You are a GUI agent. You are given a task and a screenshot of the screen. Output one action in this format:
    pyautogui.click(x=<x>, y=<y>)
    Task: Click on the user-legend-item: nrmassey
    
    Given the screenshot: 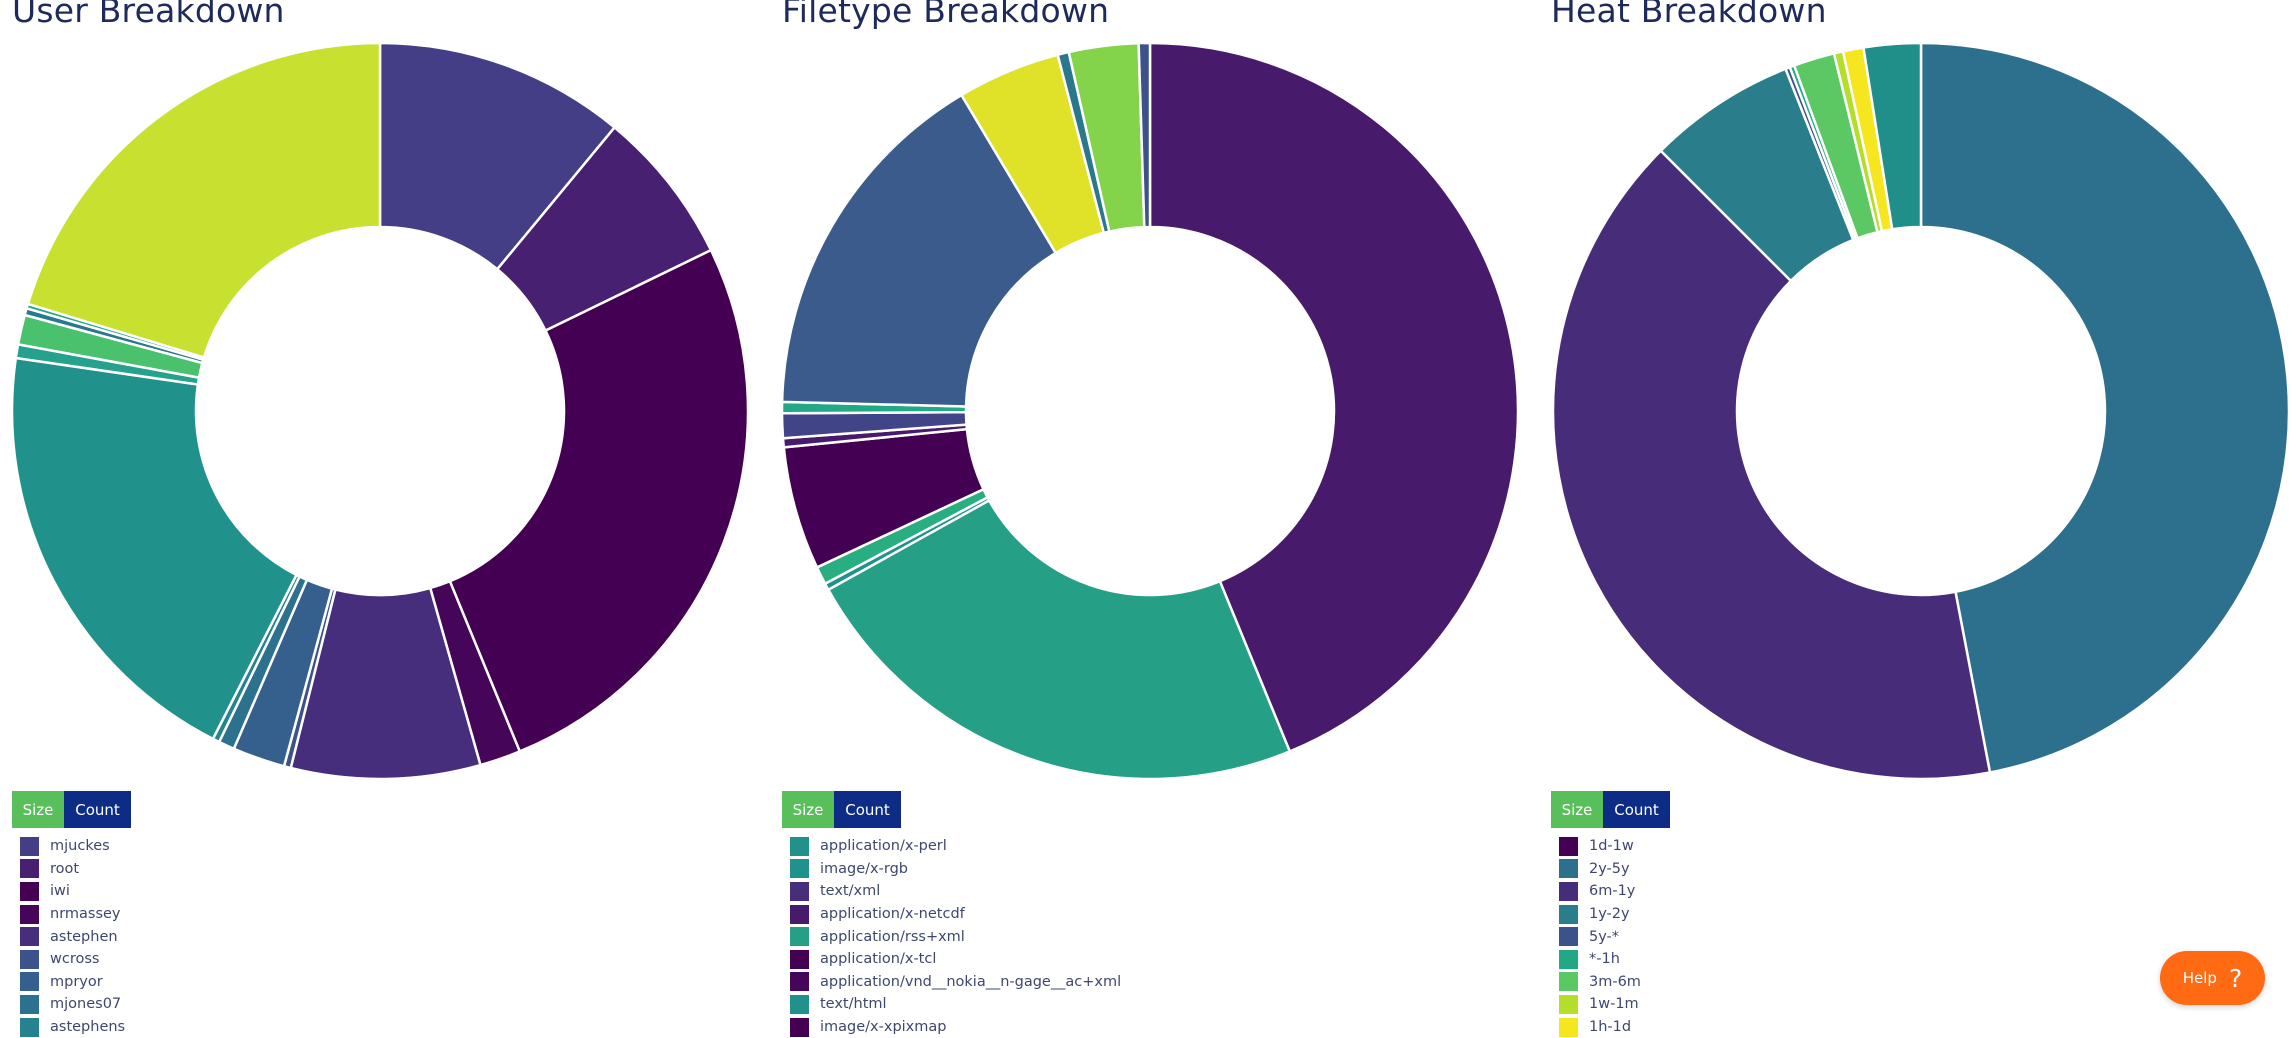 What is the action you would take?
    pyautogui.click(x=72, y=914)
    